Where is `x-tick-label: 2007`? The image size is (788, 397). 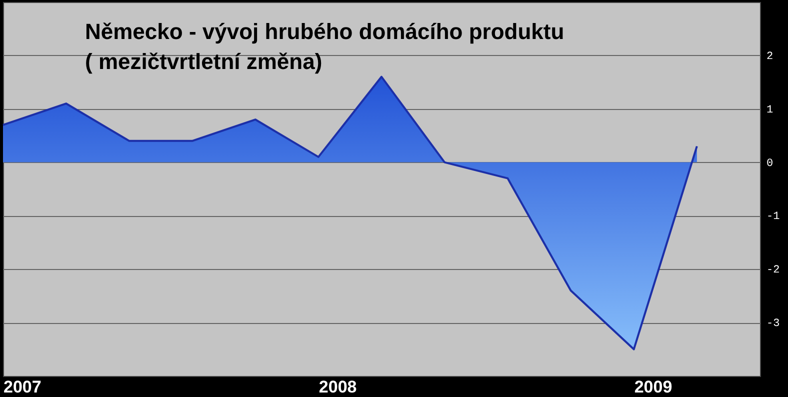
x-tick-label: 2007 is located at coordinates (23, 387).